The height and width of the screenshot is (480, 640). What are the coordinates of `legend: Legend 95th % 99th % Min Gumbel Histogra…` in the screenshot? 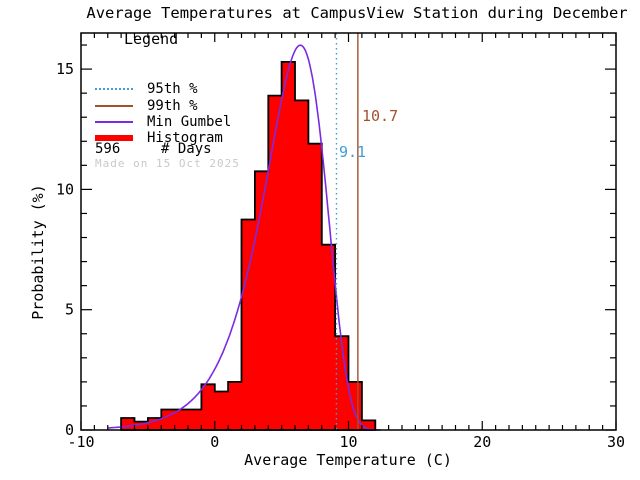 It's located at (190, 100).